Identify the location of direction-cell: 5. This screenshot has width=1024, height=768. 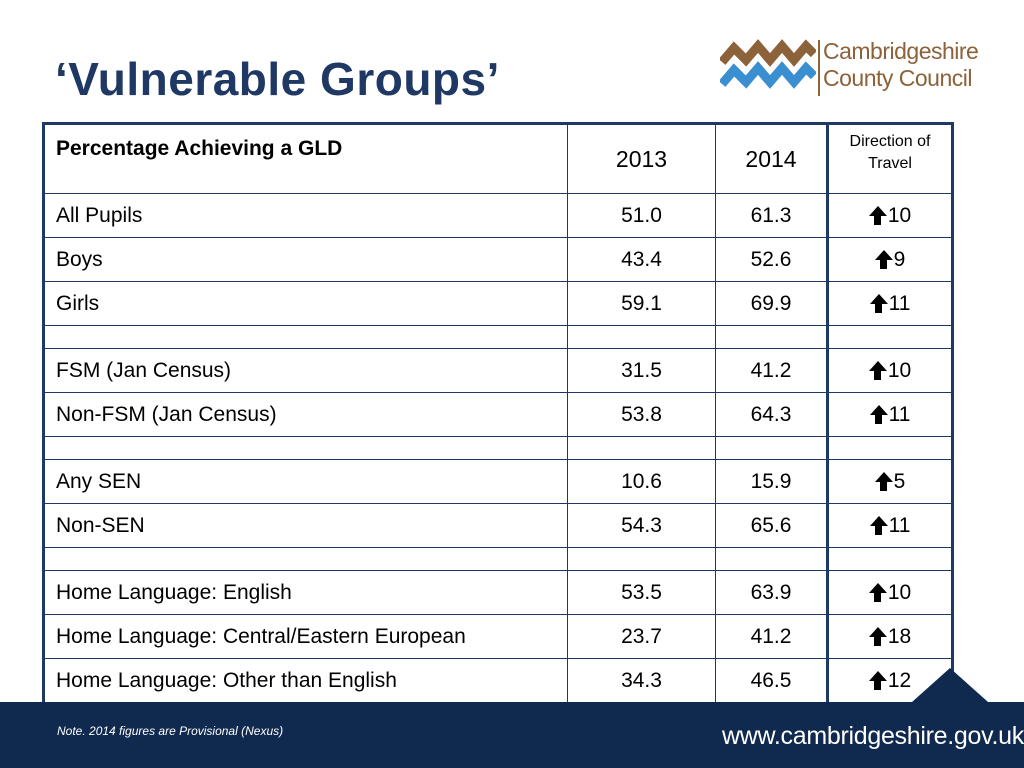
(889, 481).